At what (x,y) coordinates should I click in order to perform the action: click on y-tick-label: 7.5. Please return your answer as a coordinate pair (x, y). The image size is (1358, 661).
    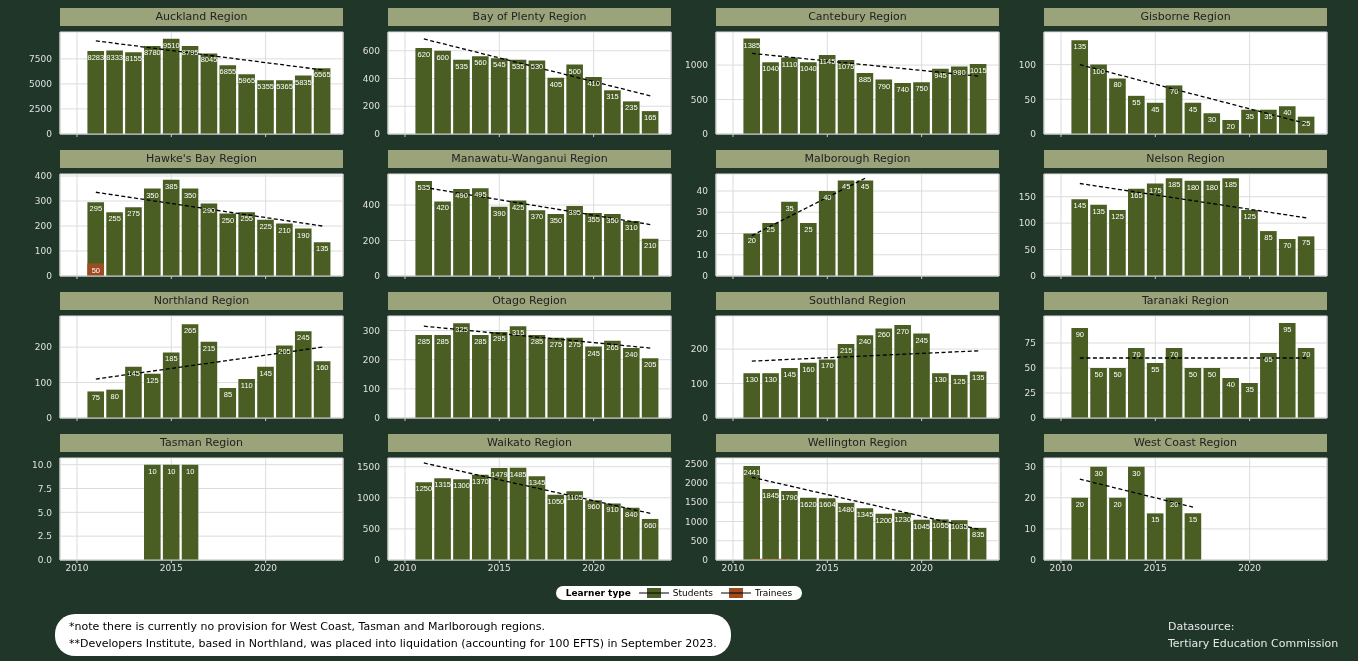
    Looking at the image, I should click on (44, 488).